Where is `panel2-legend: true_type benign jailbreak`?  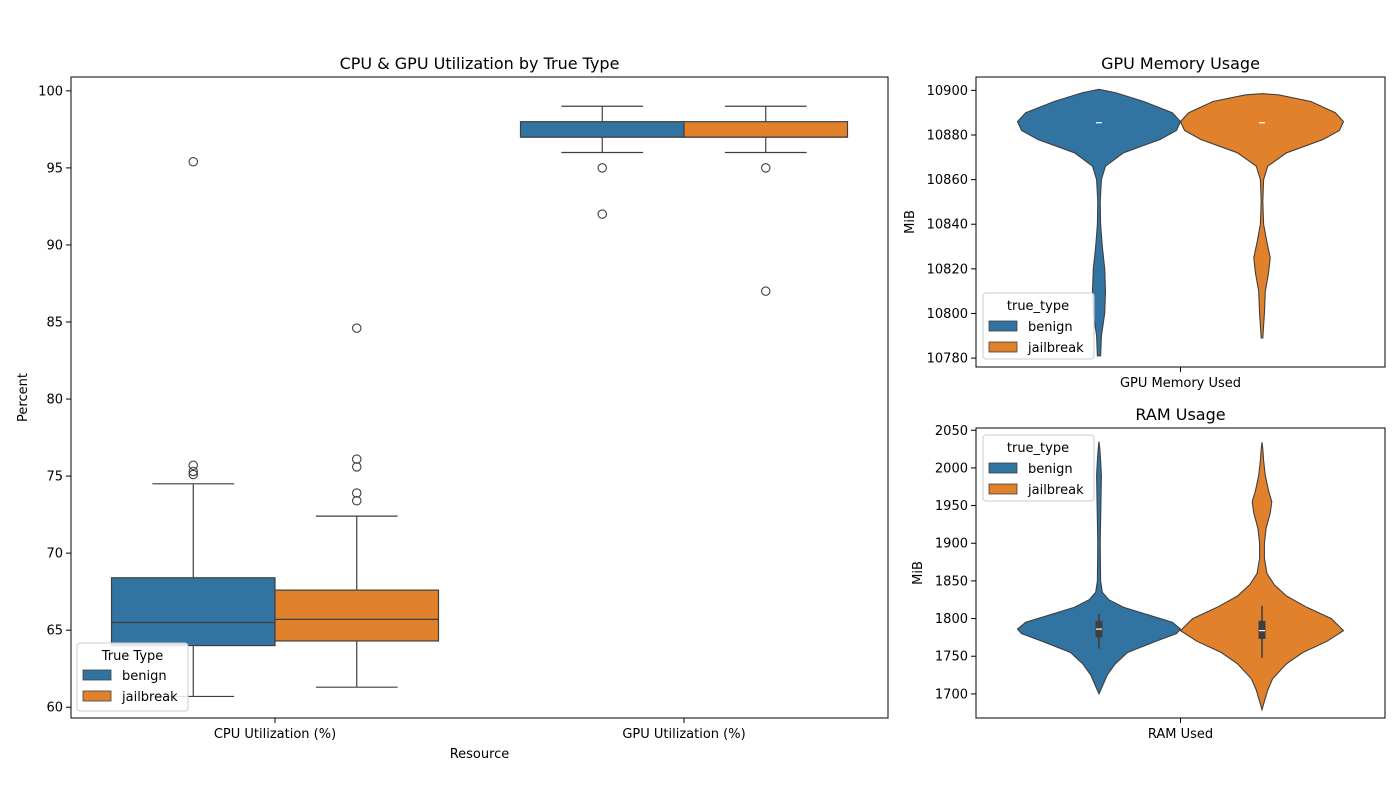
panel2-legend: true_type benign jailbreak is located at coordinates (1038, 326).